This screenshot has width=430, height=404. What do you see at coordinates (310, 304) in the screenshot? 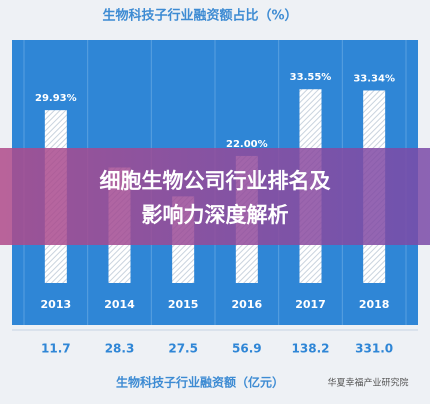
I see `x-tick-label: 2017` at bounding box center [310, 304].